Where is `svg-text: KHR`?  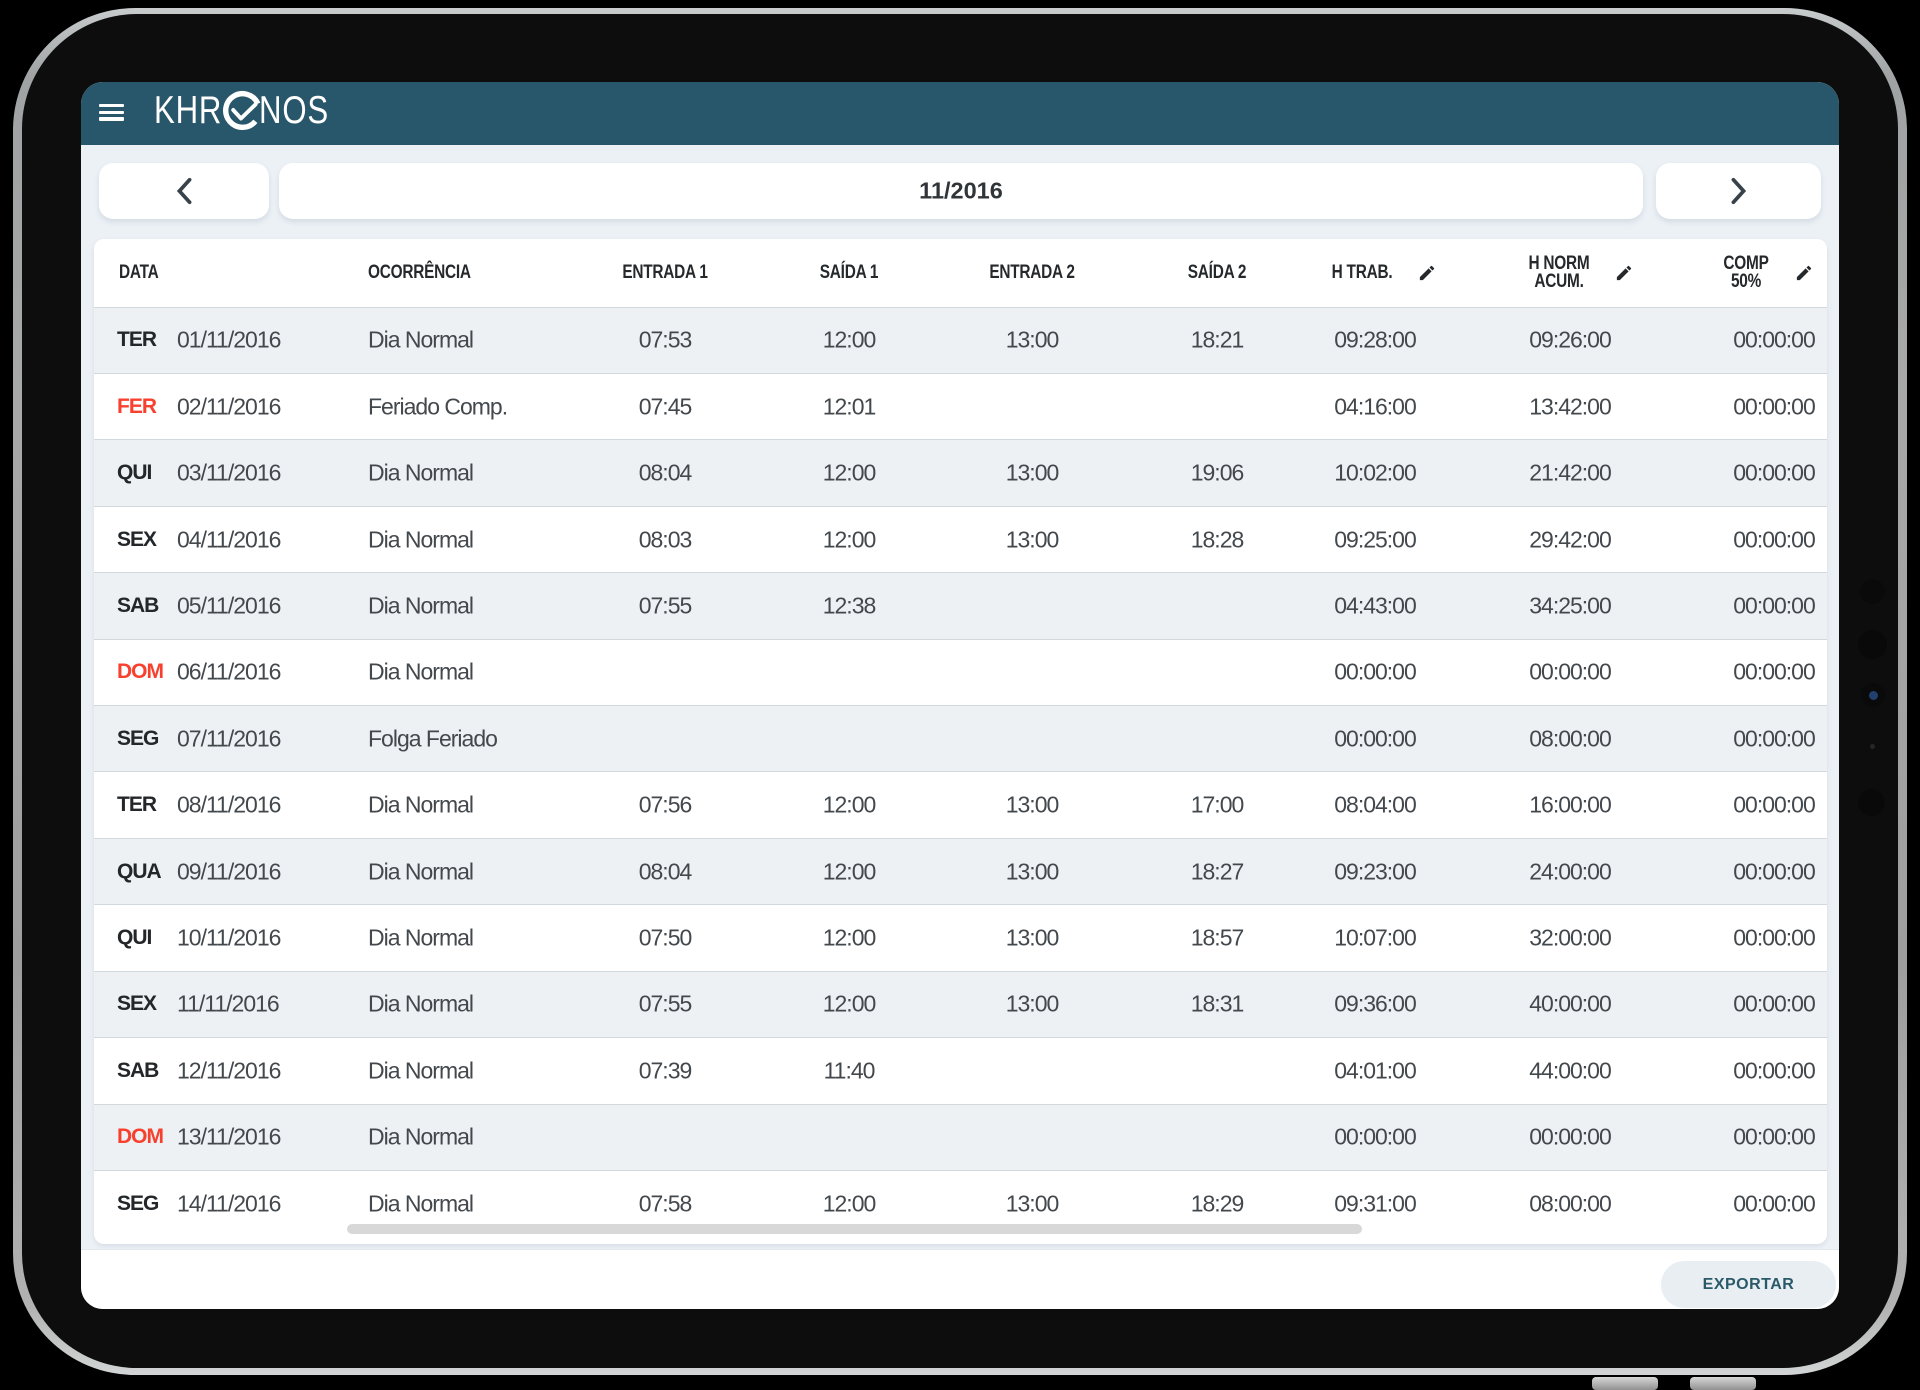
svg-text: KHR is located at coordinates (188, 110).